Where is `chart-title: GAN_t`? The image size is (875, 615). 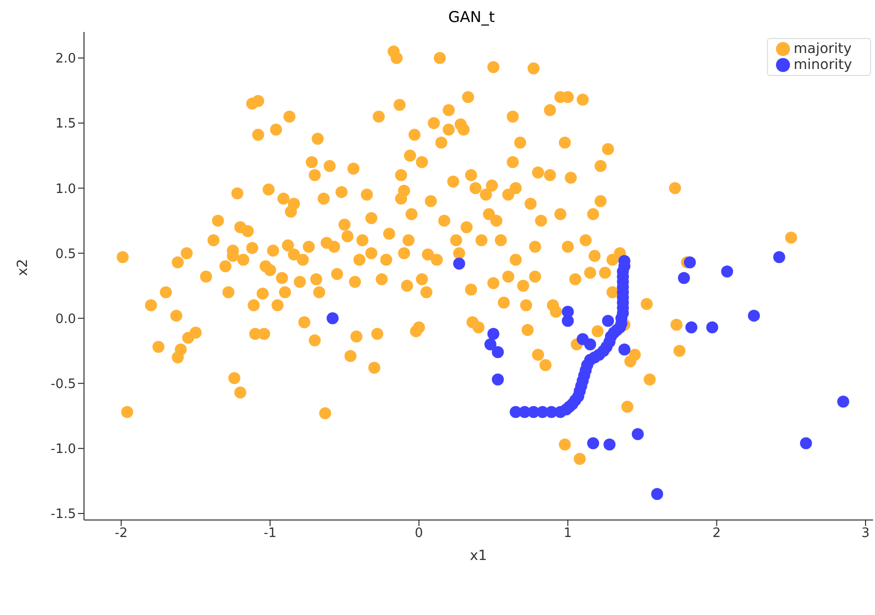
chart-title: GAN_t is located at coordinates (471, 18).